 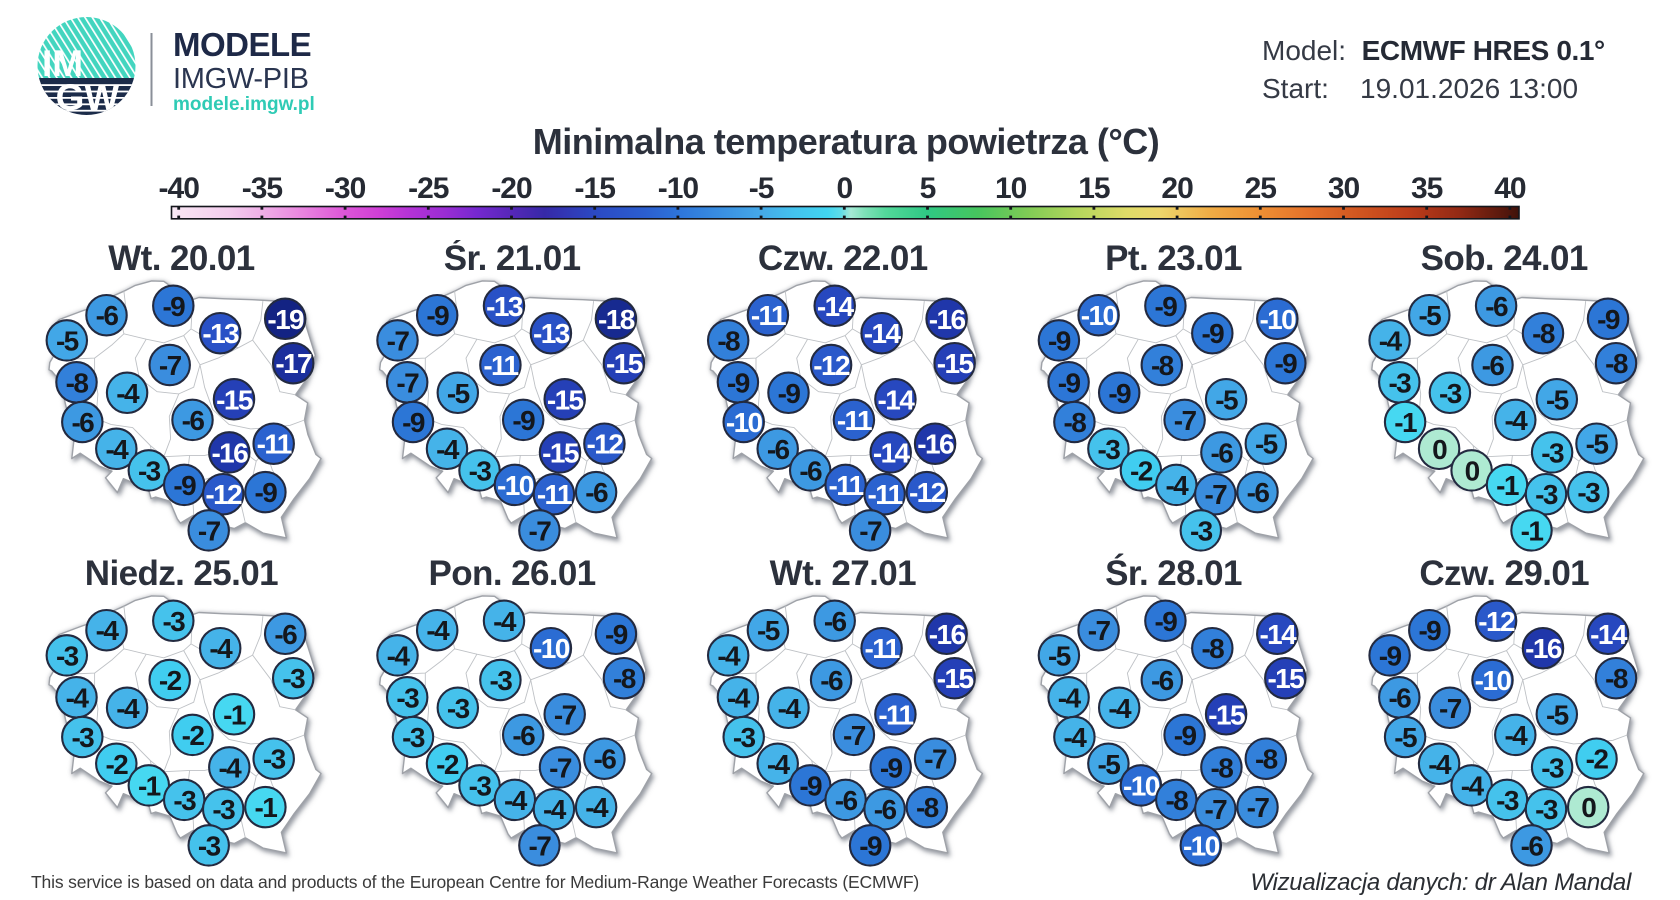 What do you see at coordinates (242, 44) in the screenshot?
I see `svg-text: MODELE` at bounding box center [242, 44].